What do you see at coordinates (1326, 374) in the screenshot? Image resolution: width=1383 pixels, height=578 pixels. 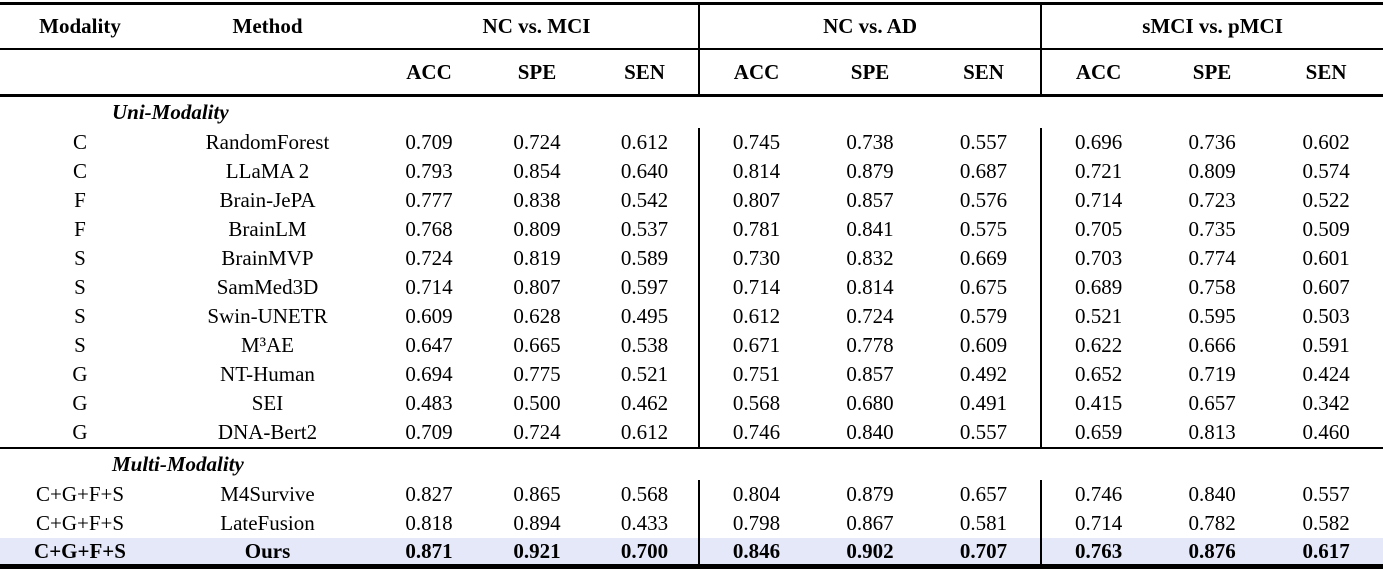 I see `value-cell: 0.424` at bounding box center [1326, 374].